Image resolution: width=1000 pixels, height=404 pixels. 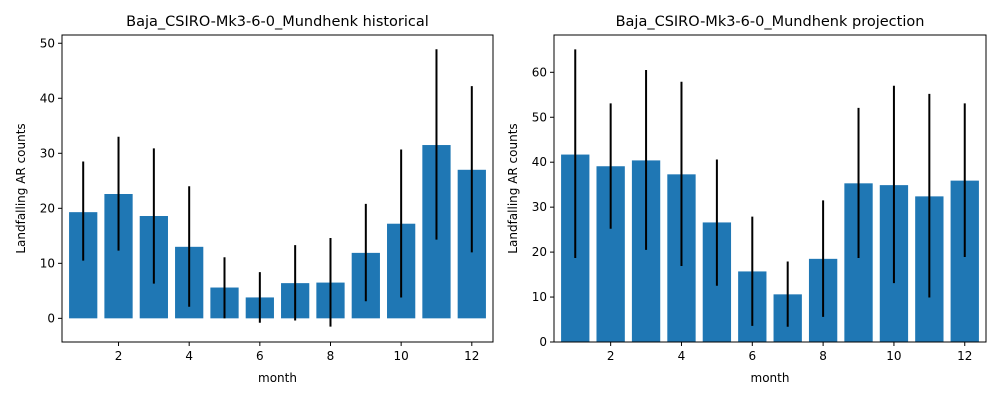 What do you see at coordinates (770, 22) in the screenshot?
I see `chart-title: Baja_CSIRO-Mk3-6-0_Mundhenk projection` at bounding box center [770, 22].